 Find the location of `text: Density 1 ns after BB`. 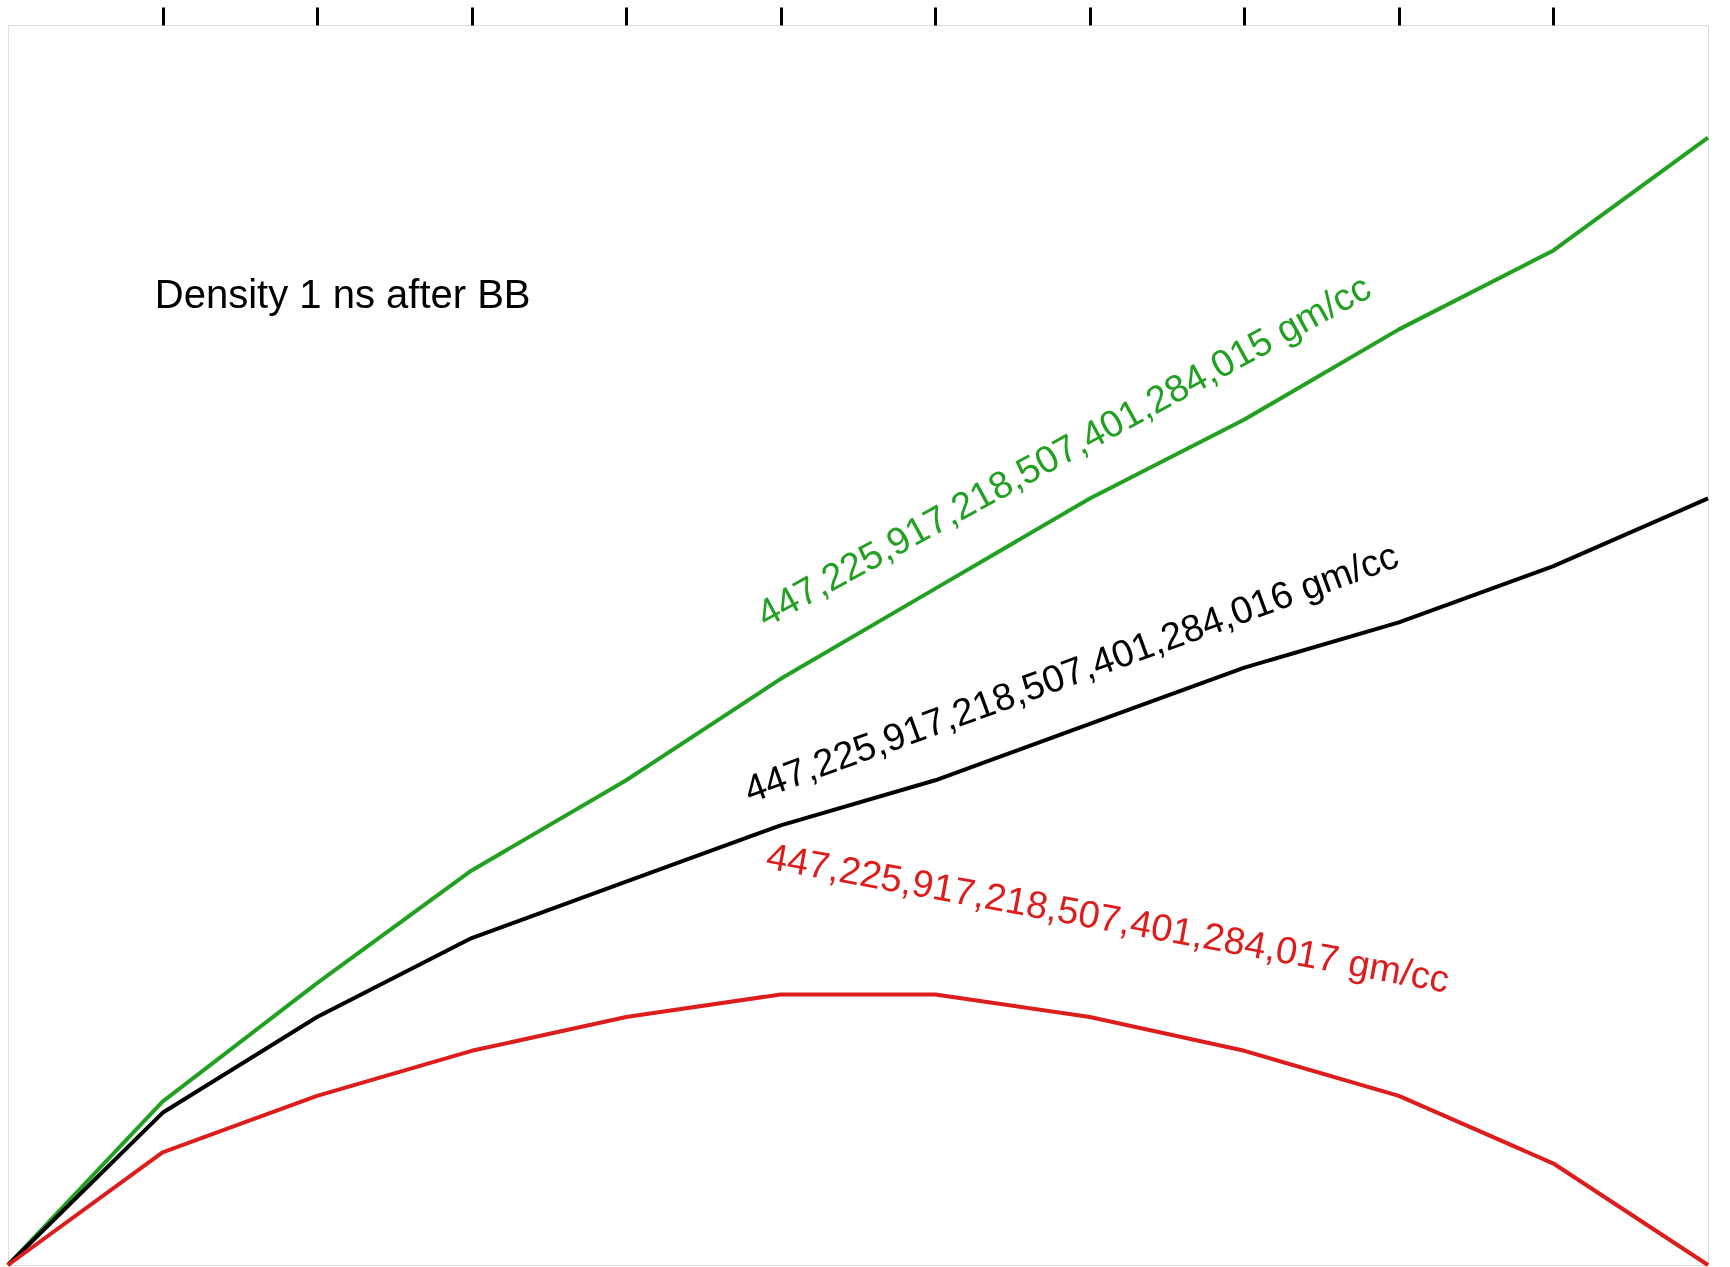

text: Density 1 ns after BB is located at coordinates (342, 293).